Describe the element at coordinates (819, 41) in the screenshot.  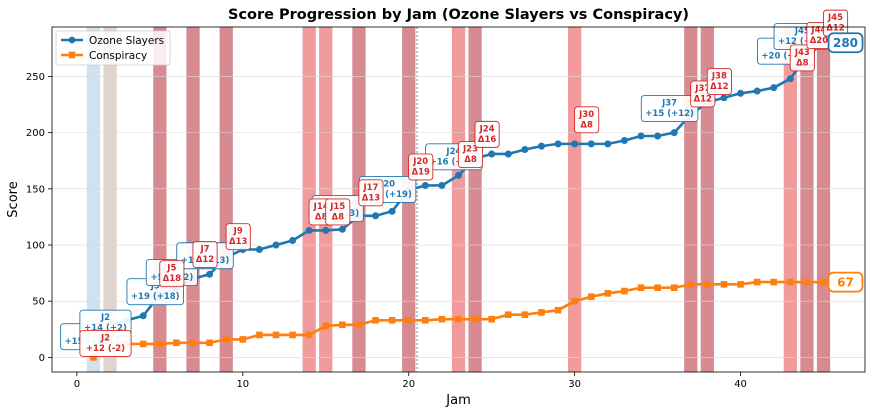
I see `annotation-text: Δ20` at that location.